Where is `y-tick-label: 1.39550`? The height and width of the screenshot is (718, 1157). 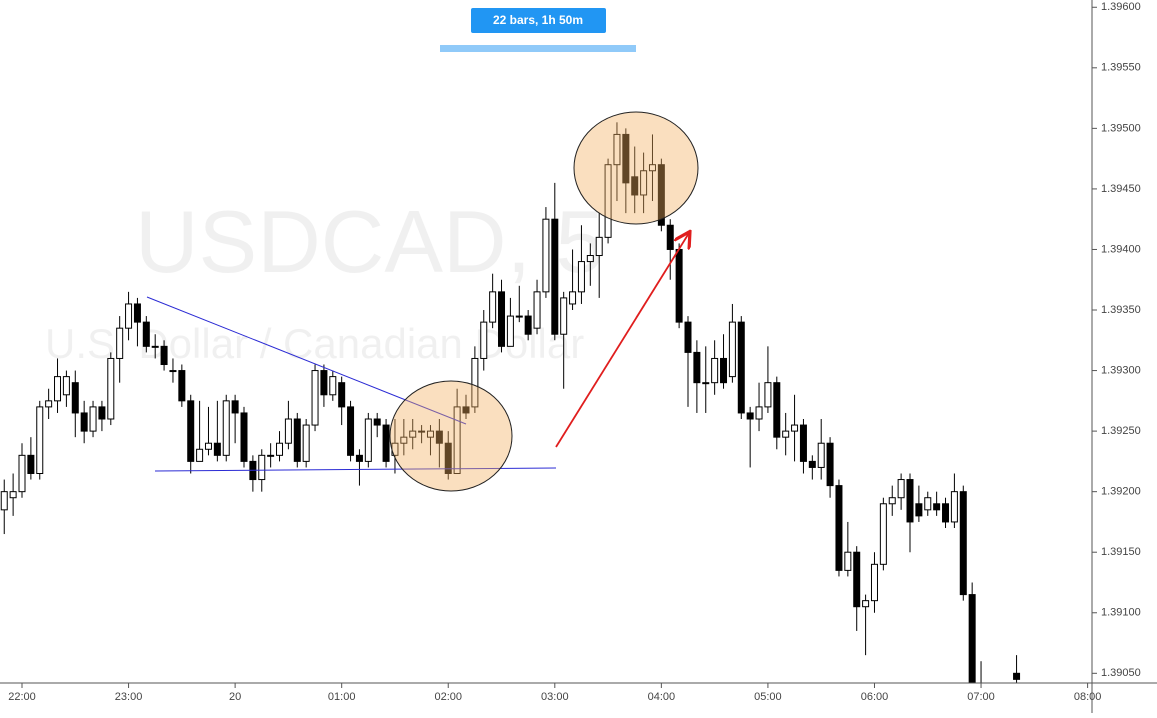 y-tick-label: 1.39550 is located at coordinates (1121, 68).